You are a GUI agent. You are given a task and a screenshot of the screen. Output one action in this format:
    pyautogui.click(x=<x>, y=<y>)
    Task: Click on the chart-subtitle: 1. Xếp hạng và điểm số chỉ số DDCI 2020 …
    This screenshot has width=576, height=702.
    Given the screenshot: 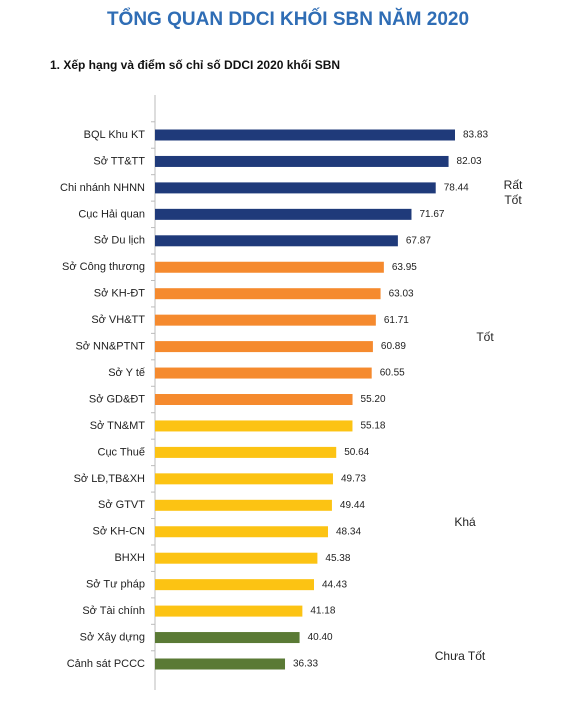 What is the action you would take?
    pyautogui.click(x=195, y=65)
    